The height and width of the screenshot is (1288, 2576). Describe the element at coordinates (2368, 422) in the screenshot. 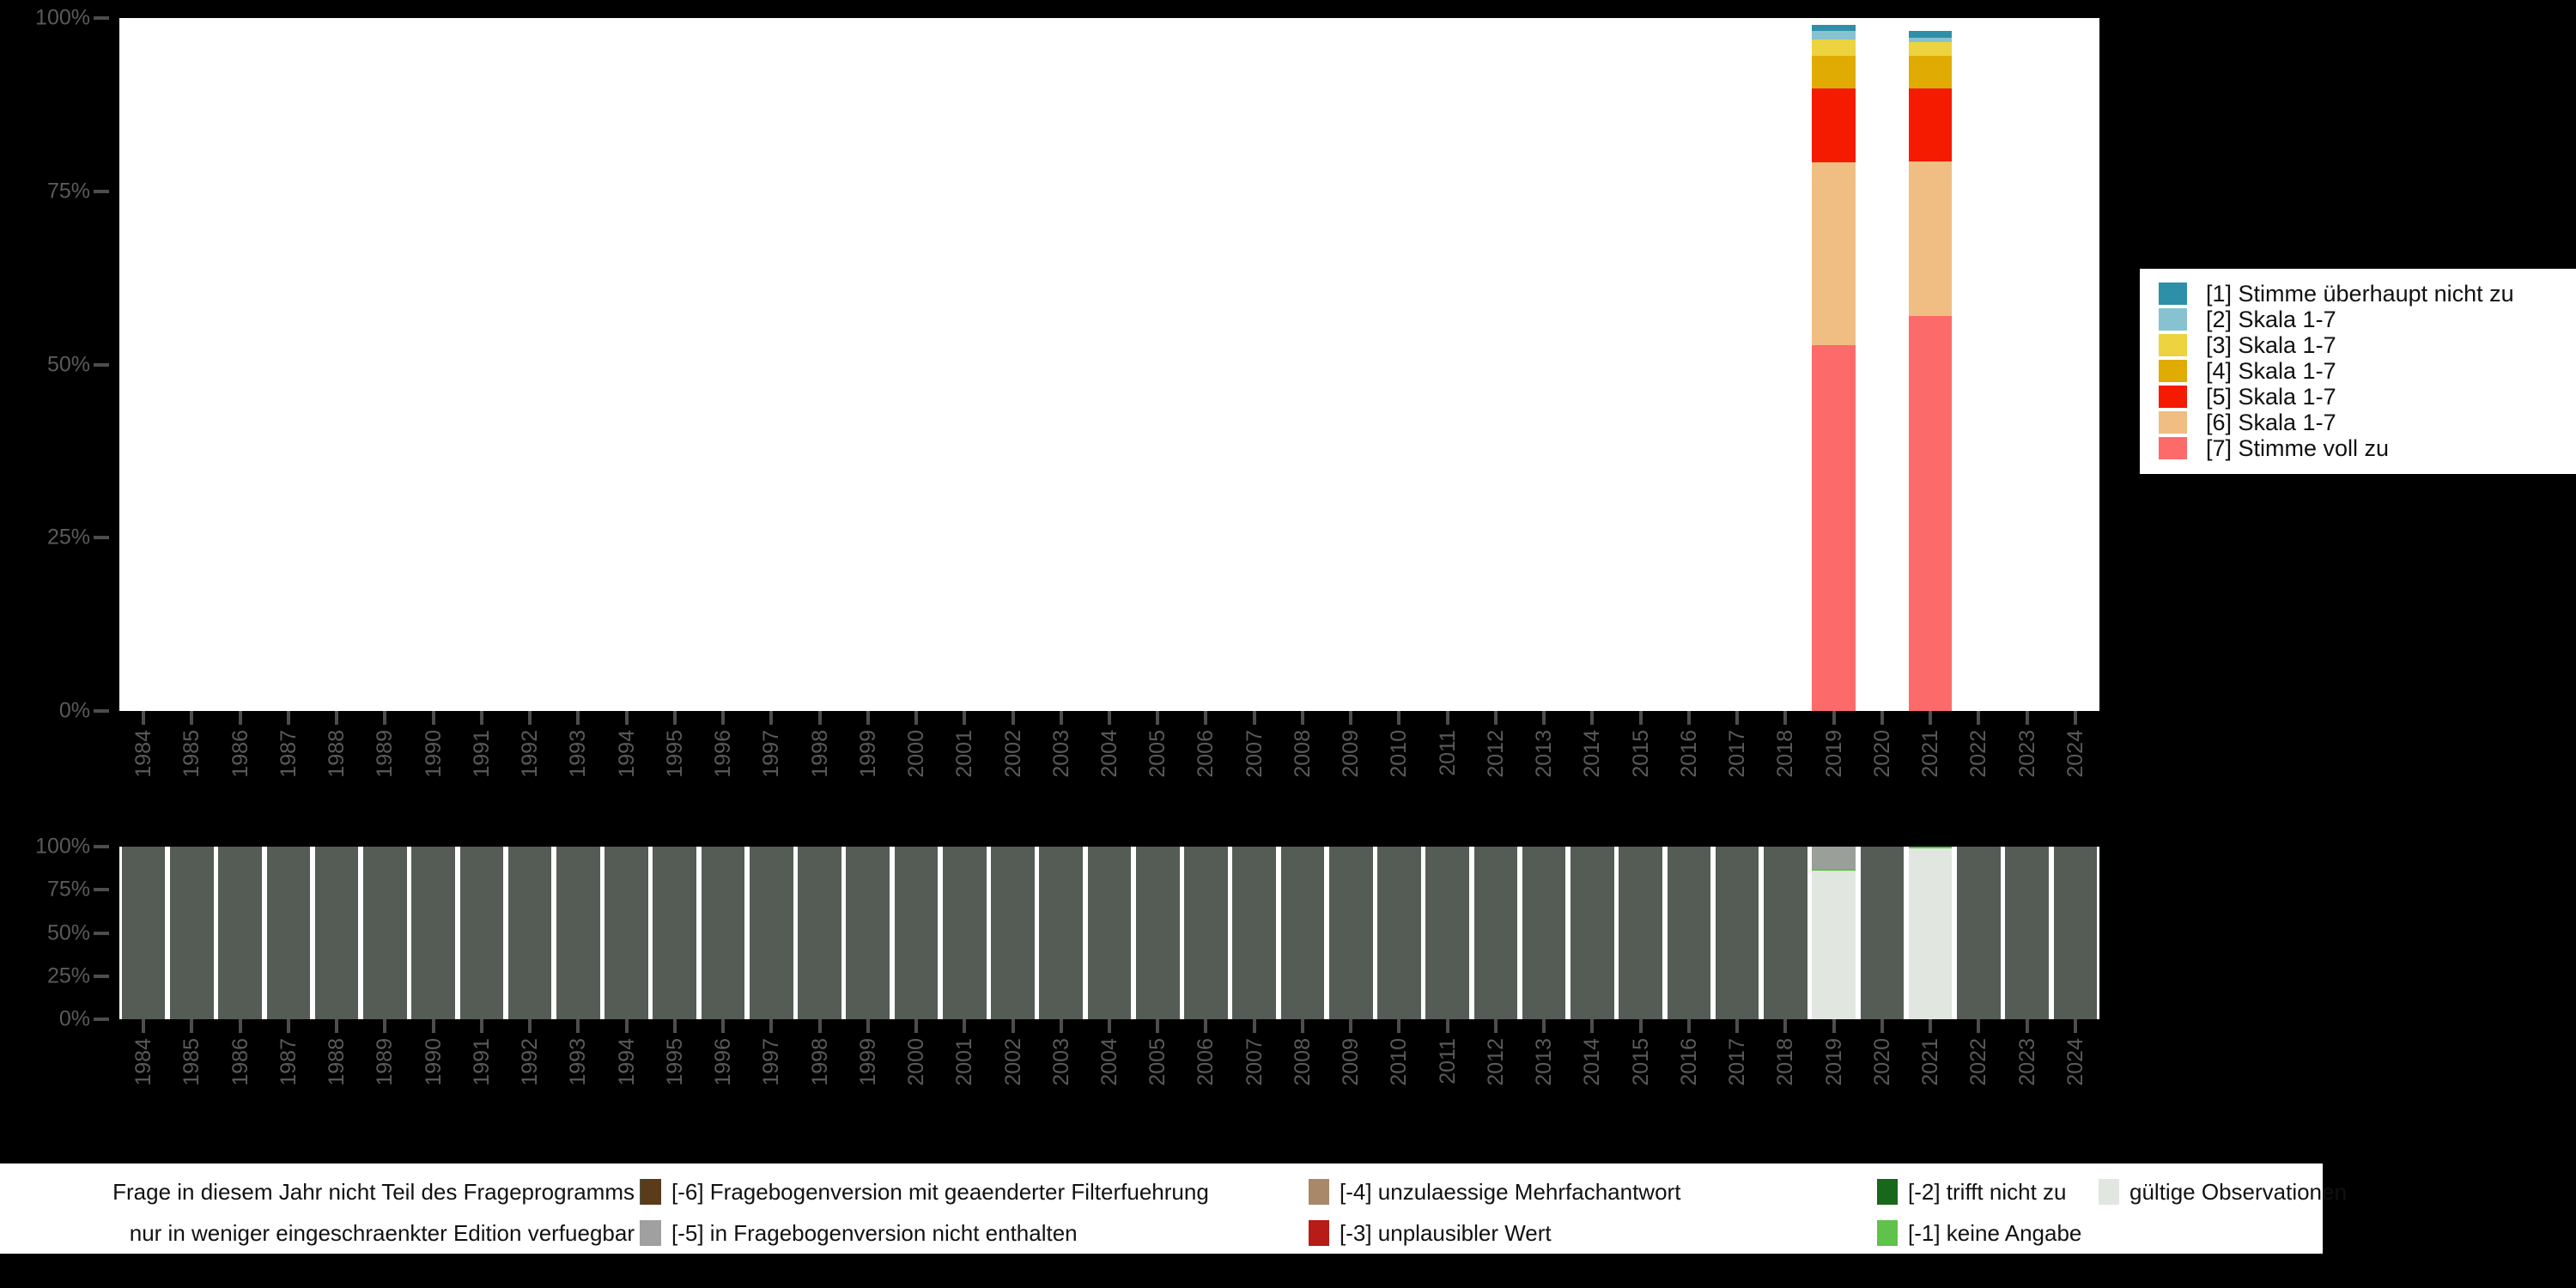

I see `legend-item: [6] Skala 1-7` at that location.